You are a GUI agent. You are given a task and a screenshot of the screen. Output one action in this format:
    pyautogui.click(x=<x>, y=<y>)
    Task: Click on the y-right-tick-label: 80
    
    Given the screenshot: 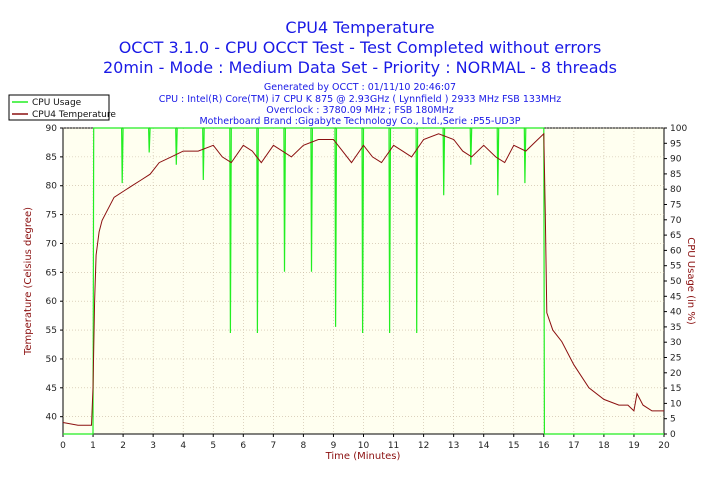 What is the action you would take?
    pyautogui.click(x=676, y=190)
    